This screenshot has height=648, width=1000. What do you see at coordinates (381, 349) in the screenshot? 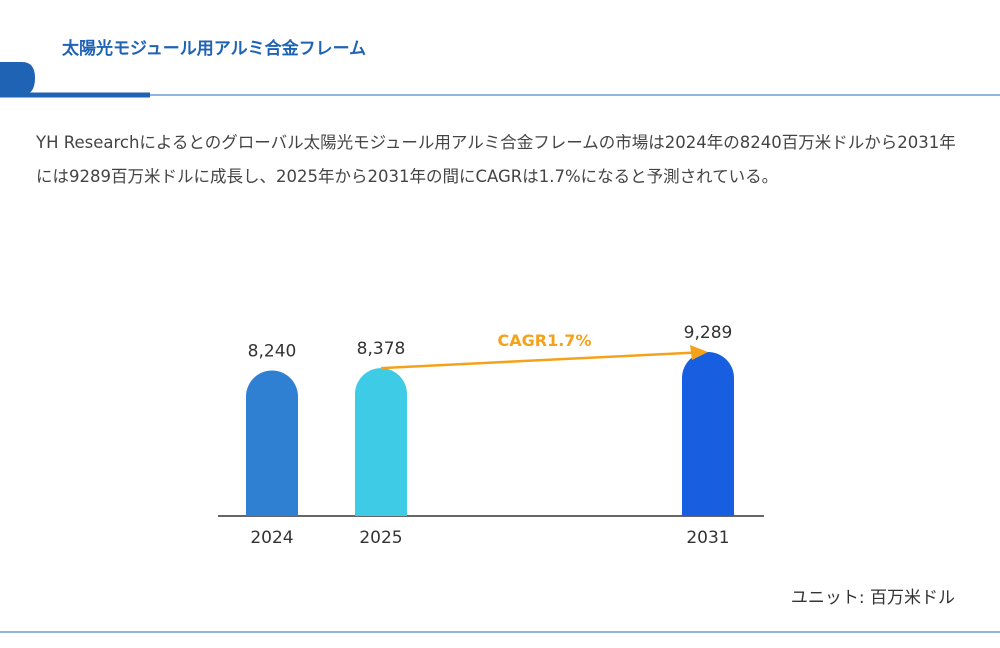
I see `value-label: 8,378` at bounding box center [381, 349].